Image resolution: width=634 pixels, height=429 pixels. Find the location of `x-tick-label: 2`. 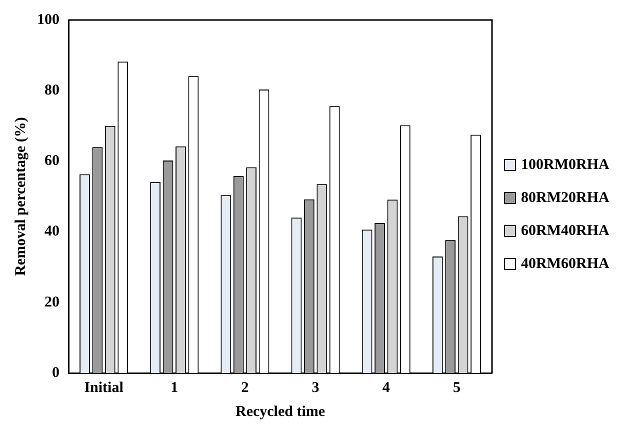

x-tick-label: 2 is located at coordinates (245, 388).